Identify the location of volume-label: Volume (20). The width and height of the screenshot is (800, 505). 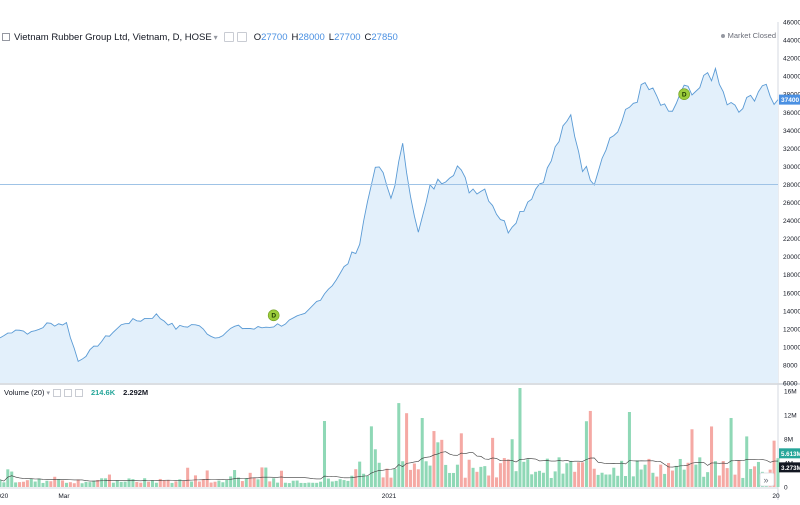
(24, 392).